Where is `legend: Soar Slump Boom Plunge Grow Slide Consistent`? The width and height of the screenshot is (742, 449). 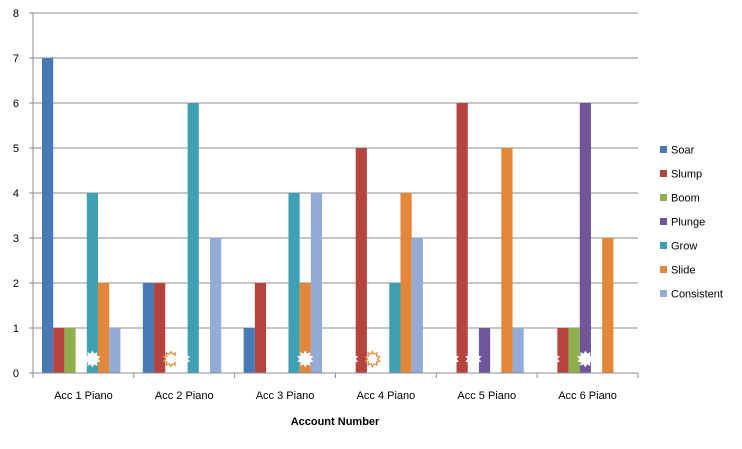 legend: Soar Slump Boom Plunge Grow Slide Consistent is located at coordinates (691, 223).